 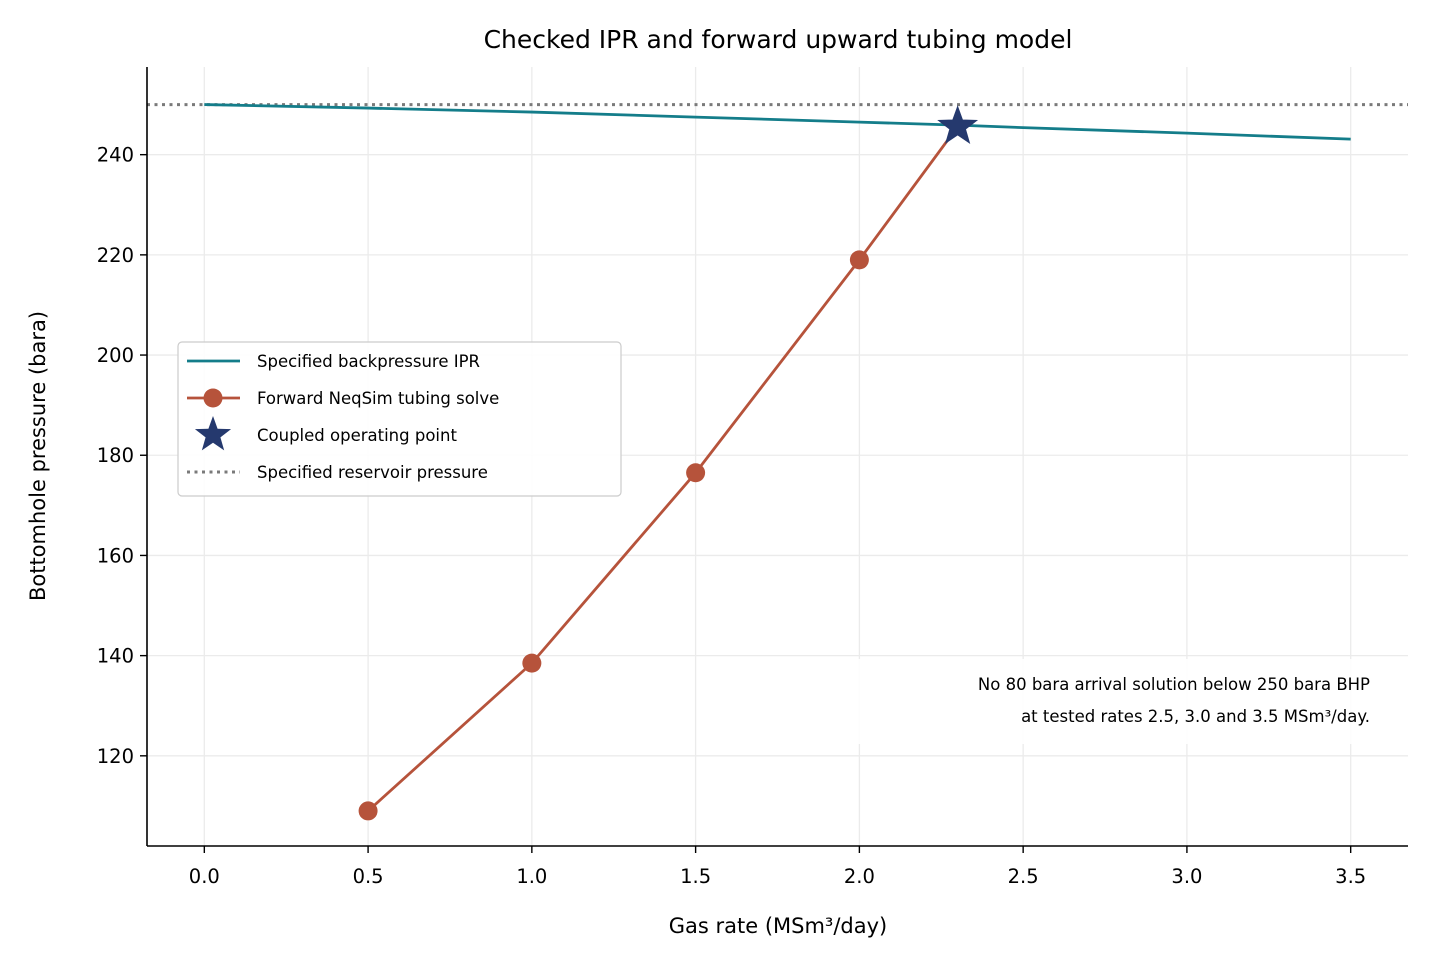 I want to click on ipr-line, so click(x=777, y=122).